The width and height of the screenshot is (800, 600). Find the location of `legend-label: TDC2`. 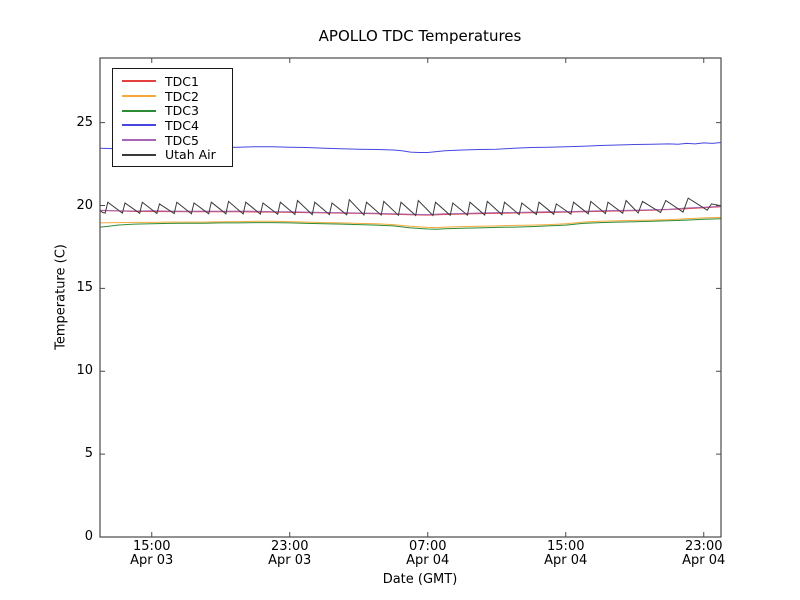

legend-label: TDC2 is located at coordinates (182, 96).